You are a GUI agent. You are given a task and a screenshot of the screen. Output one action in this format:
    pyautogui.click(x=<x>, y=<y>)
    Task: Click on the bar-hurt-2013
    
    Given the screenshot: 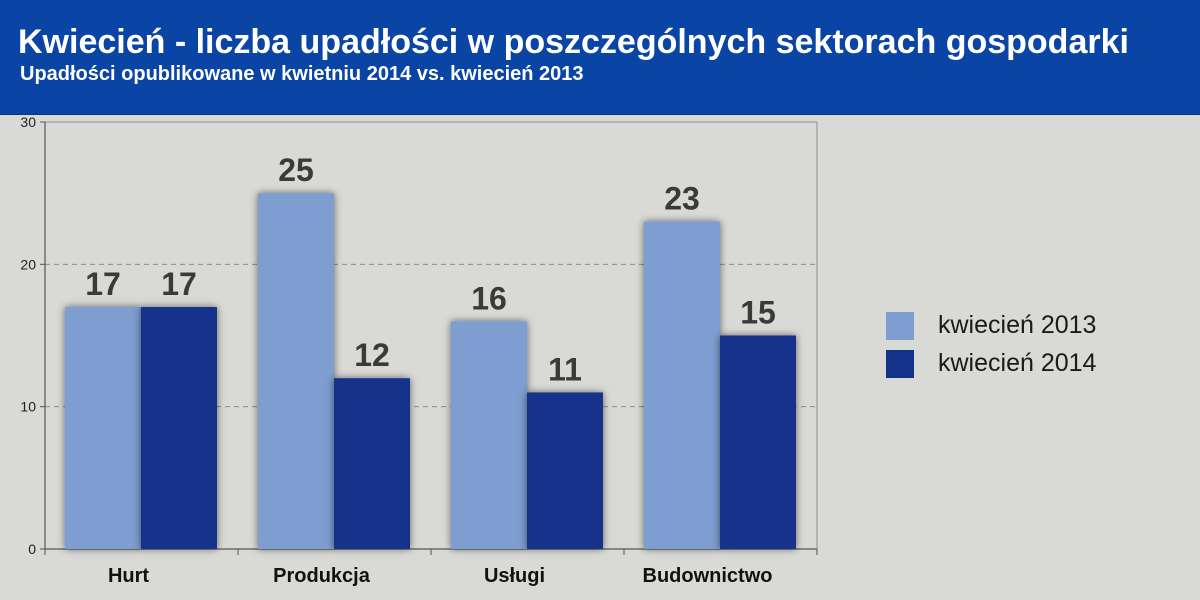 What is the action you would take?
    pyautogui.click(x=103, y=428)
    